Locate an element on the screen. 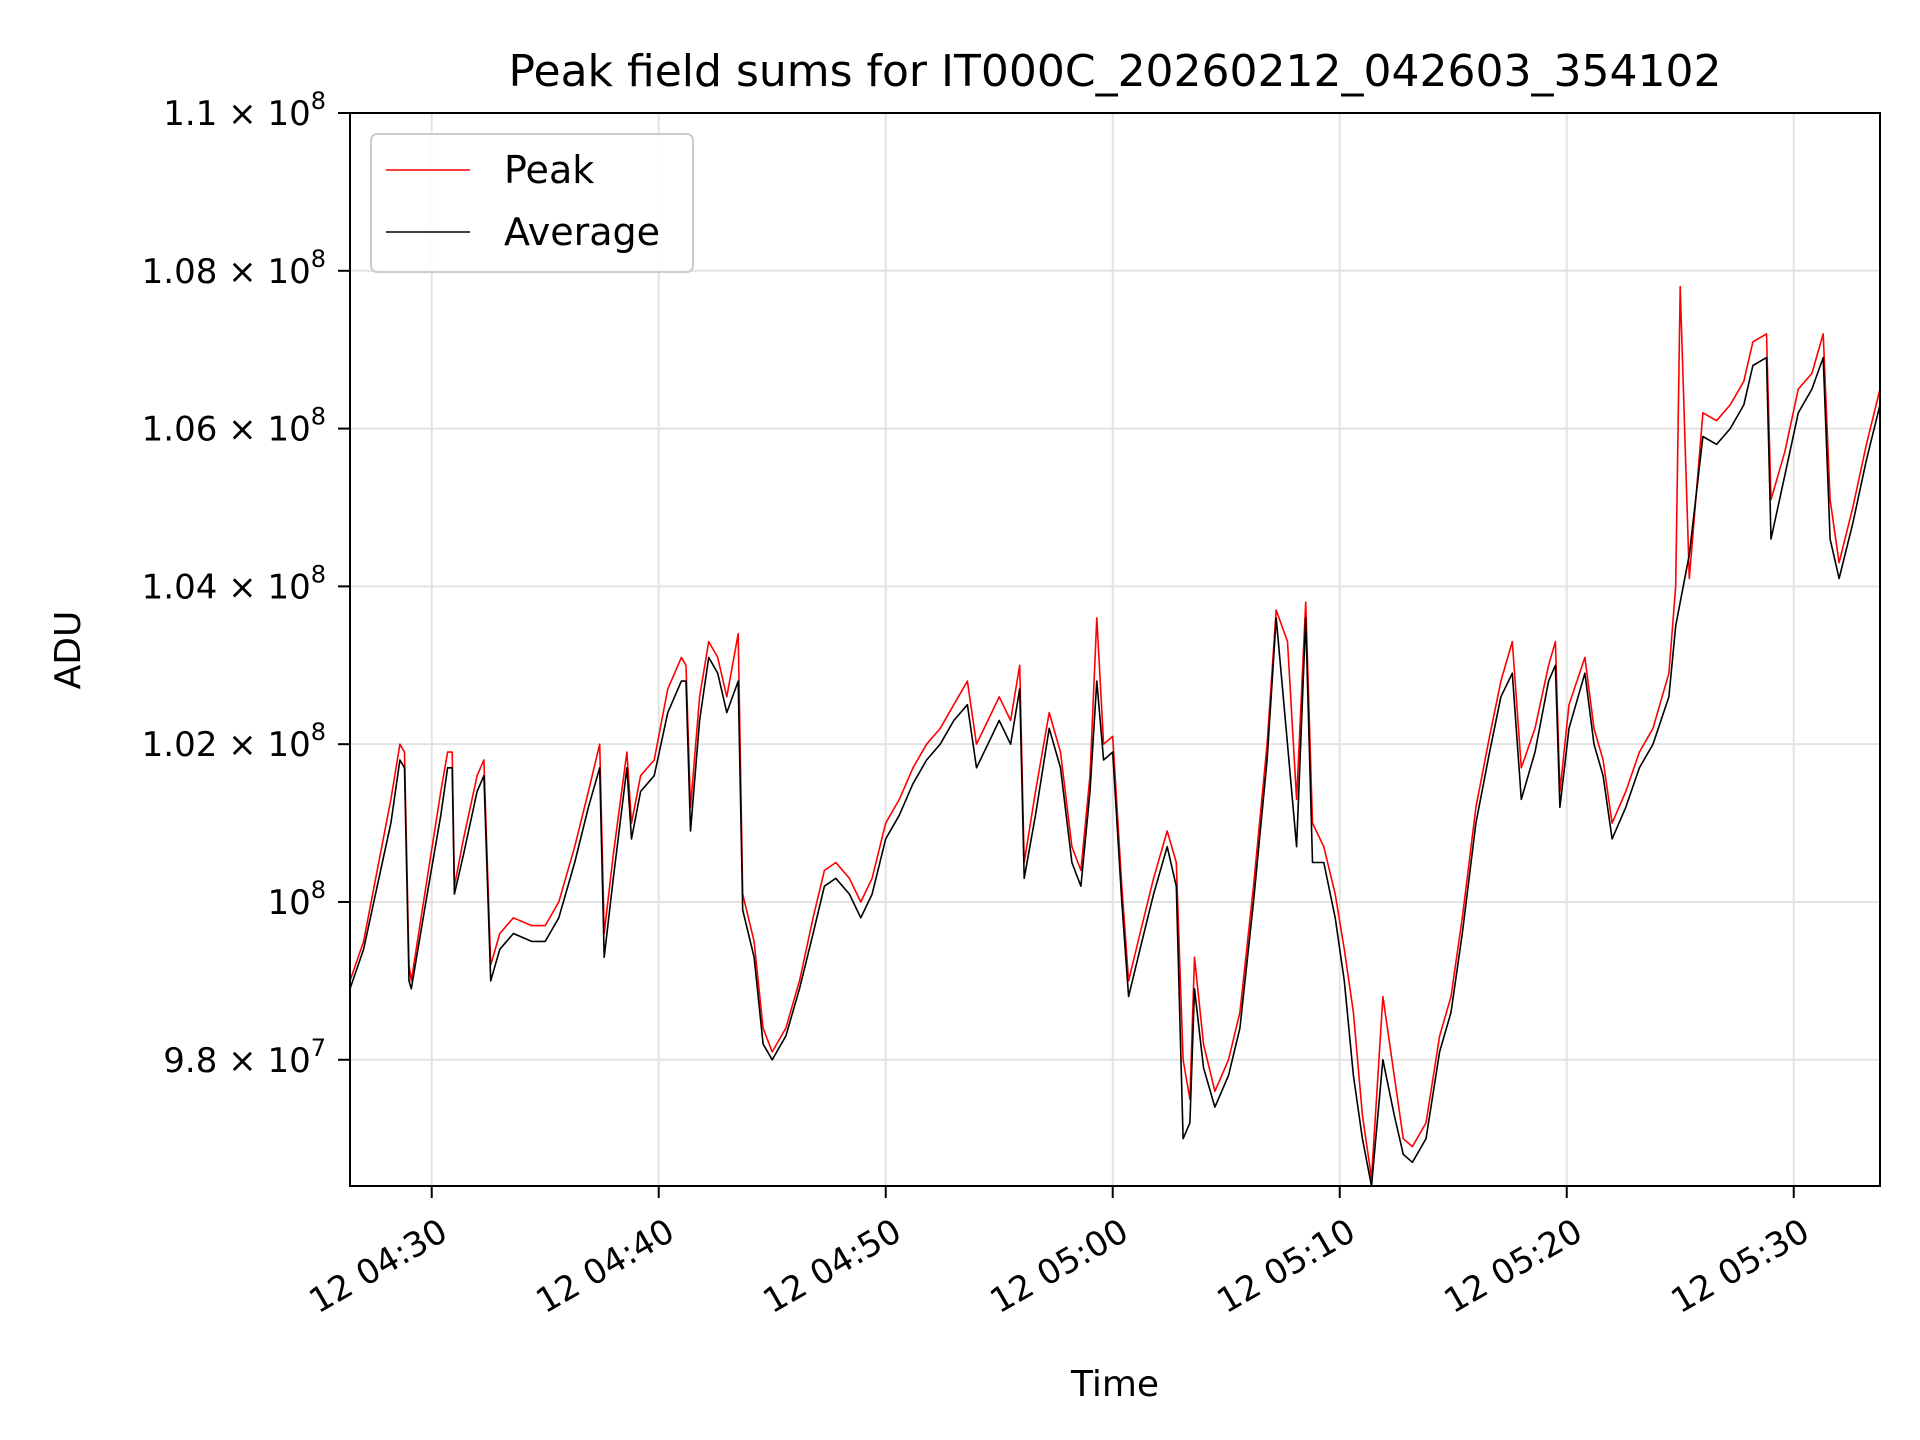 The width and height of the screenshot is (1920, 1440). legend: Peak Average is located at coordinates (532, 203).